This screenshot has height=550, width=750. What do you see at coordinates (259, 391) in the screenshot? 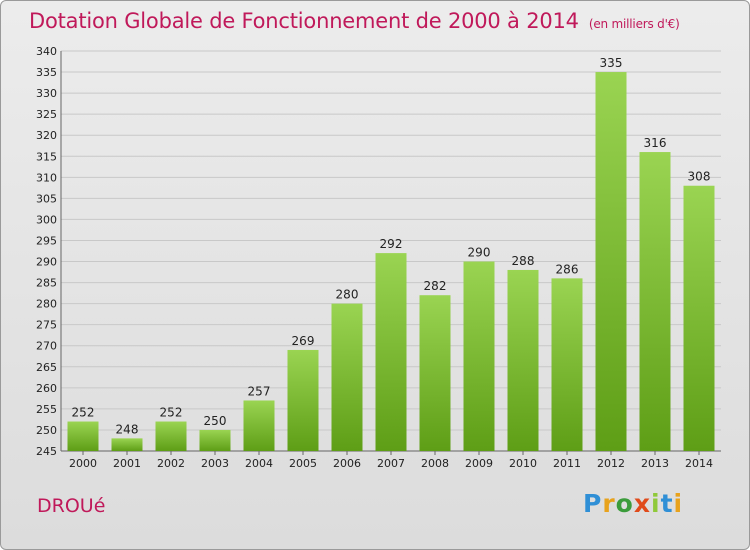
I see `bar-value-label: 257` at bounding box center [259, 391].